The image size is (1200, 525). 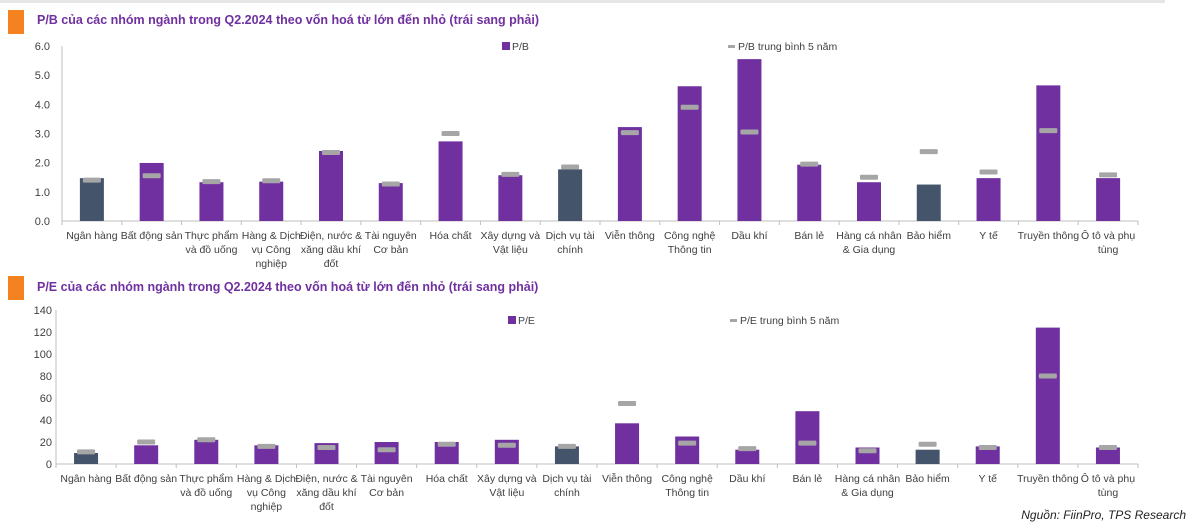 I want to click on pe-category-label-line: Vật liệu, so click(x=506, y=493).